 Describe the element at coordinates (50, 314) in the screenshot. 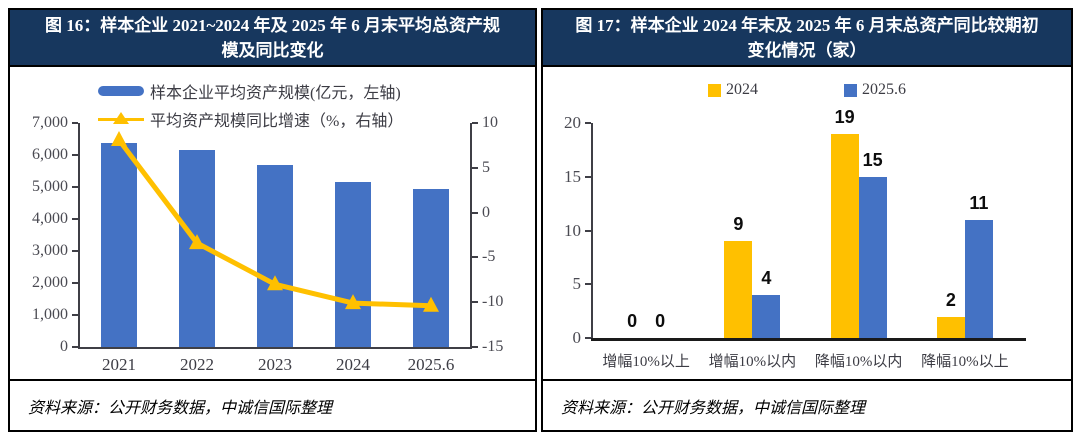

I see `left-y-tick-label: 1,000` at that location.